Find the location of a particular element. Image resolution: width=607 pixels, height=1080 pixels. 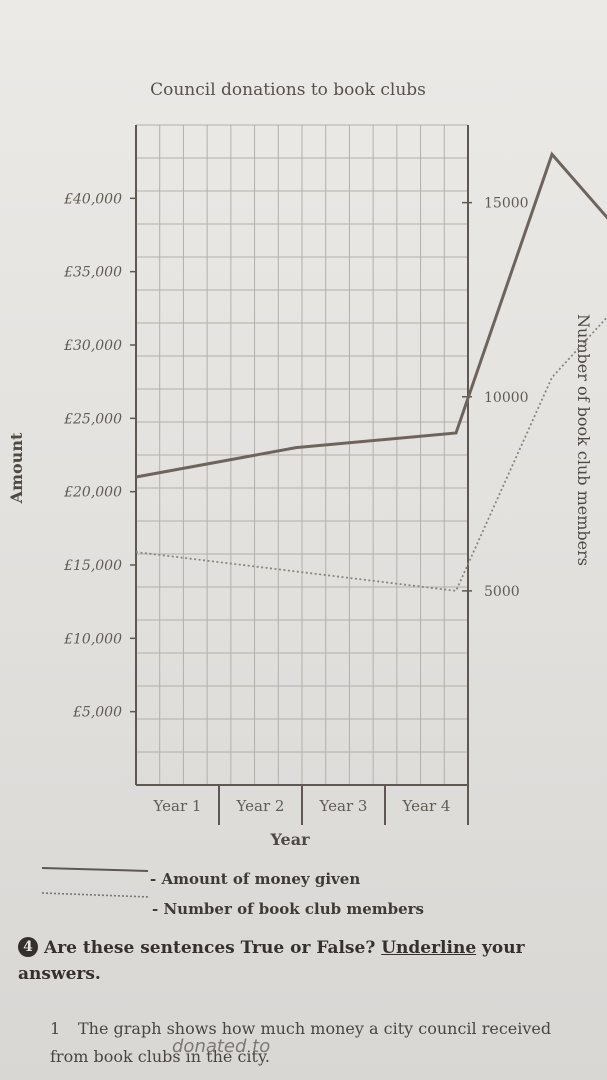

x-axis-label: Year is located at coordinates (289, 839).